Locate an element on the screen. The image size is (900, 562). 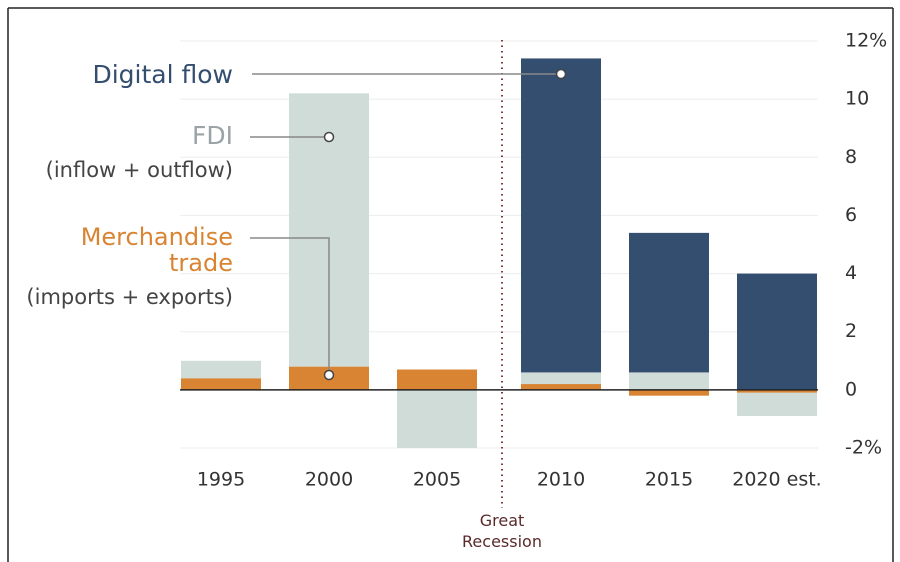
y-tick-label: 4 is located at coordinates (851, 273).